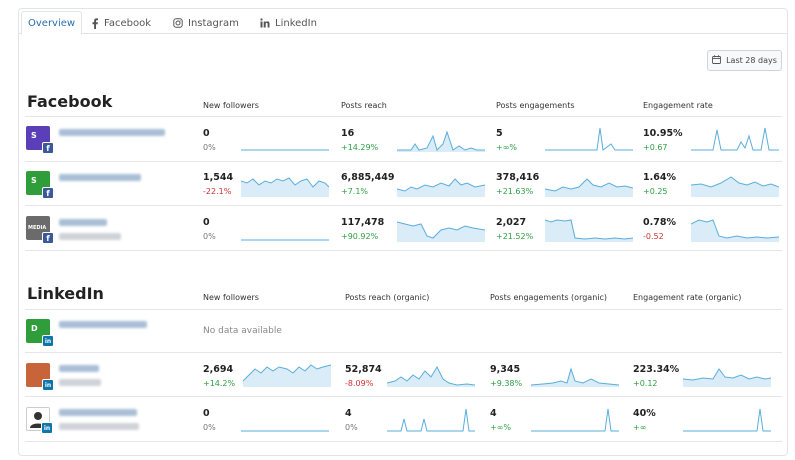 Image resolution: width=795 pixels, height=460 pixels. Describe the element at coordinates (219, 376) in the screenshot. I see `li-row2-new-followers: 2,694 +14.2%` at that location.